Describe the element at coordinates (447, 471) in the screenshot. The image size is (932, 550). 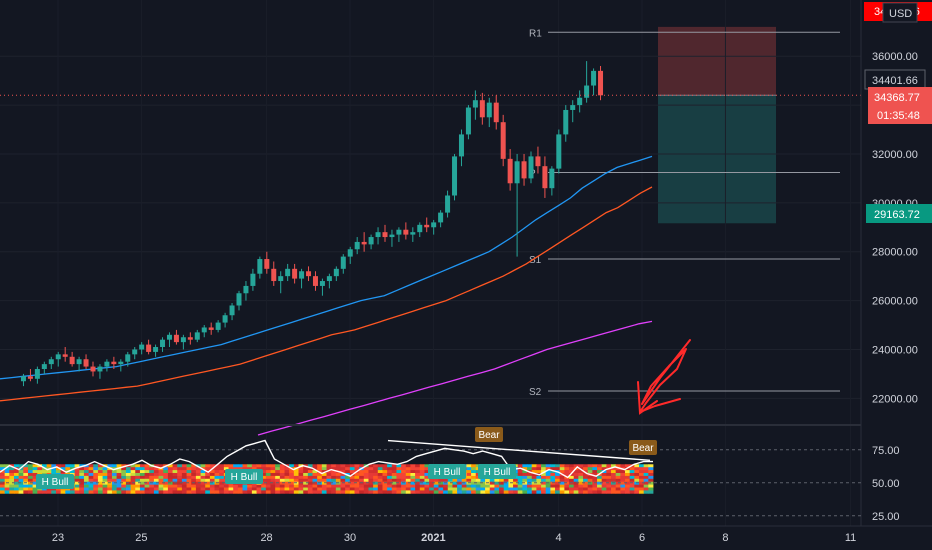
I see `signal-tag-box` at that location.